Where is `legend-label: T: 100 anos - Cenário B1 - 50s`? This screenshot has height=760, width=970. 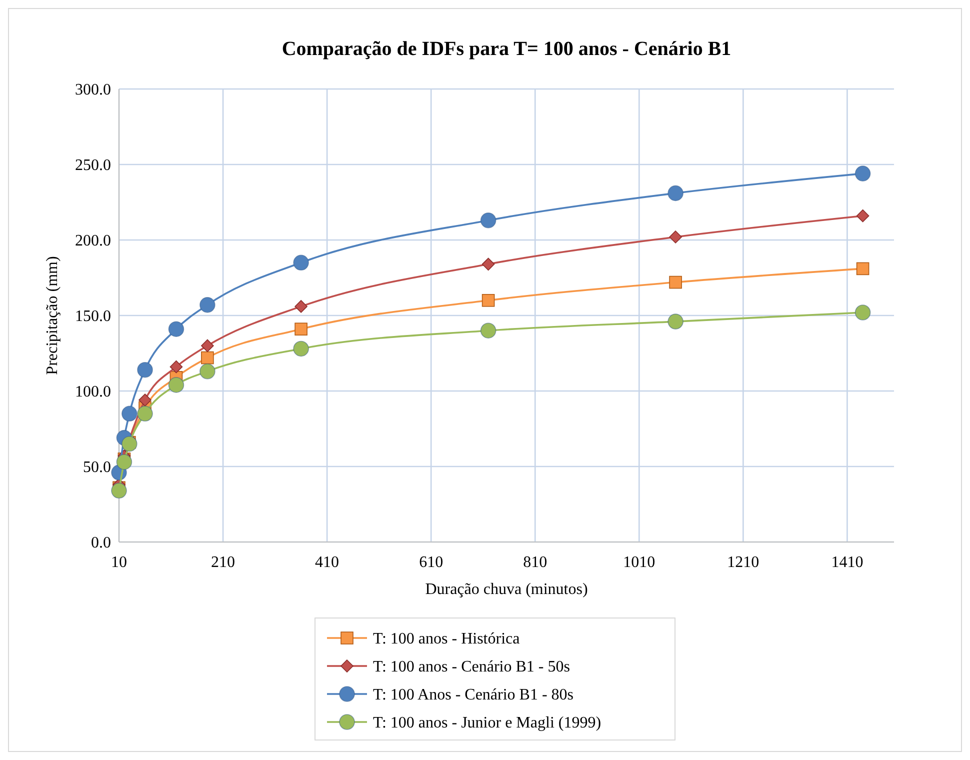
legend-label: T: 100 anos - Cenário B1 - 50s is located at coordinates (471, 667).